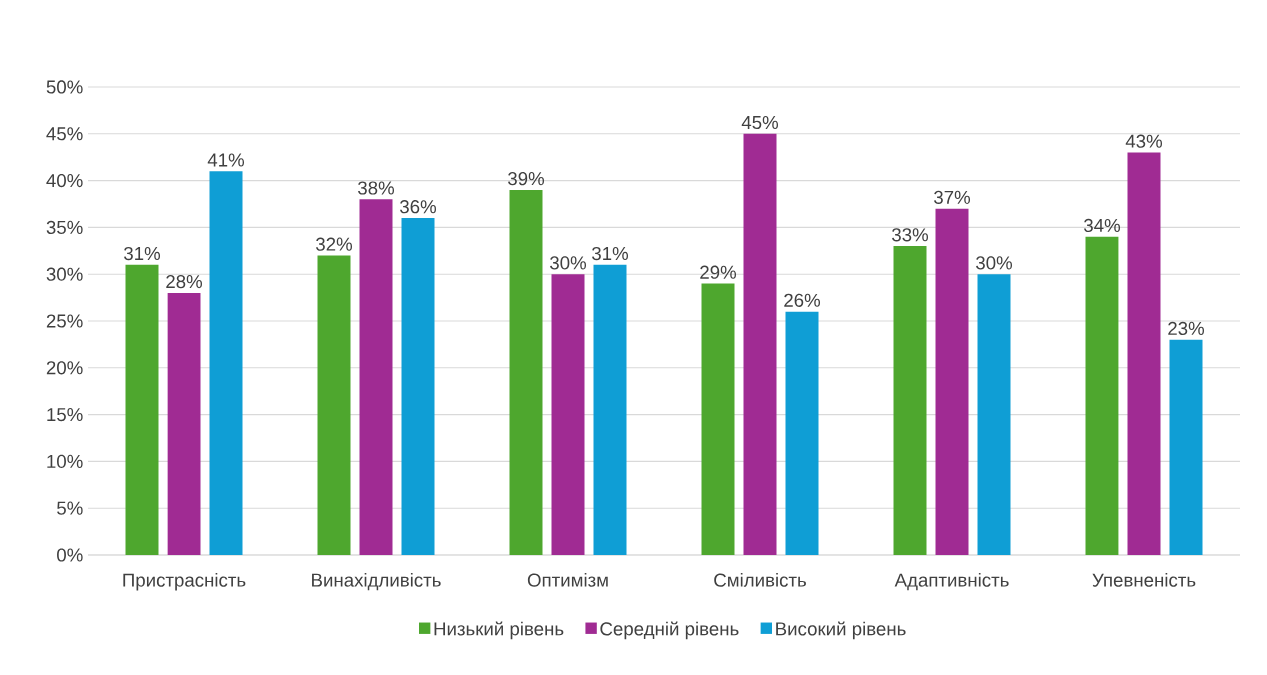 The width and height of the screenshot is (1267, 675). Describe the element at coordinates (499, 630) in the screenshot. I see `legend-label: Низький рівень` at that location.